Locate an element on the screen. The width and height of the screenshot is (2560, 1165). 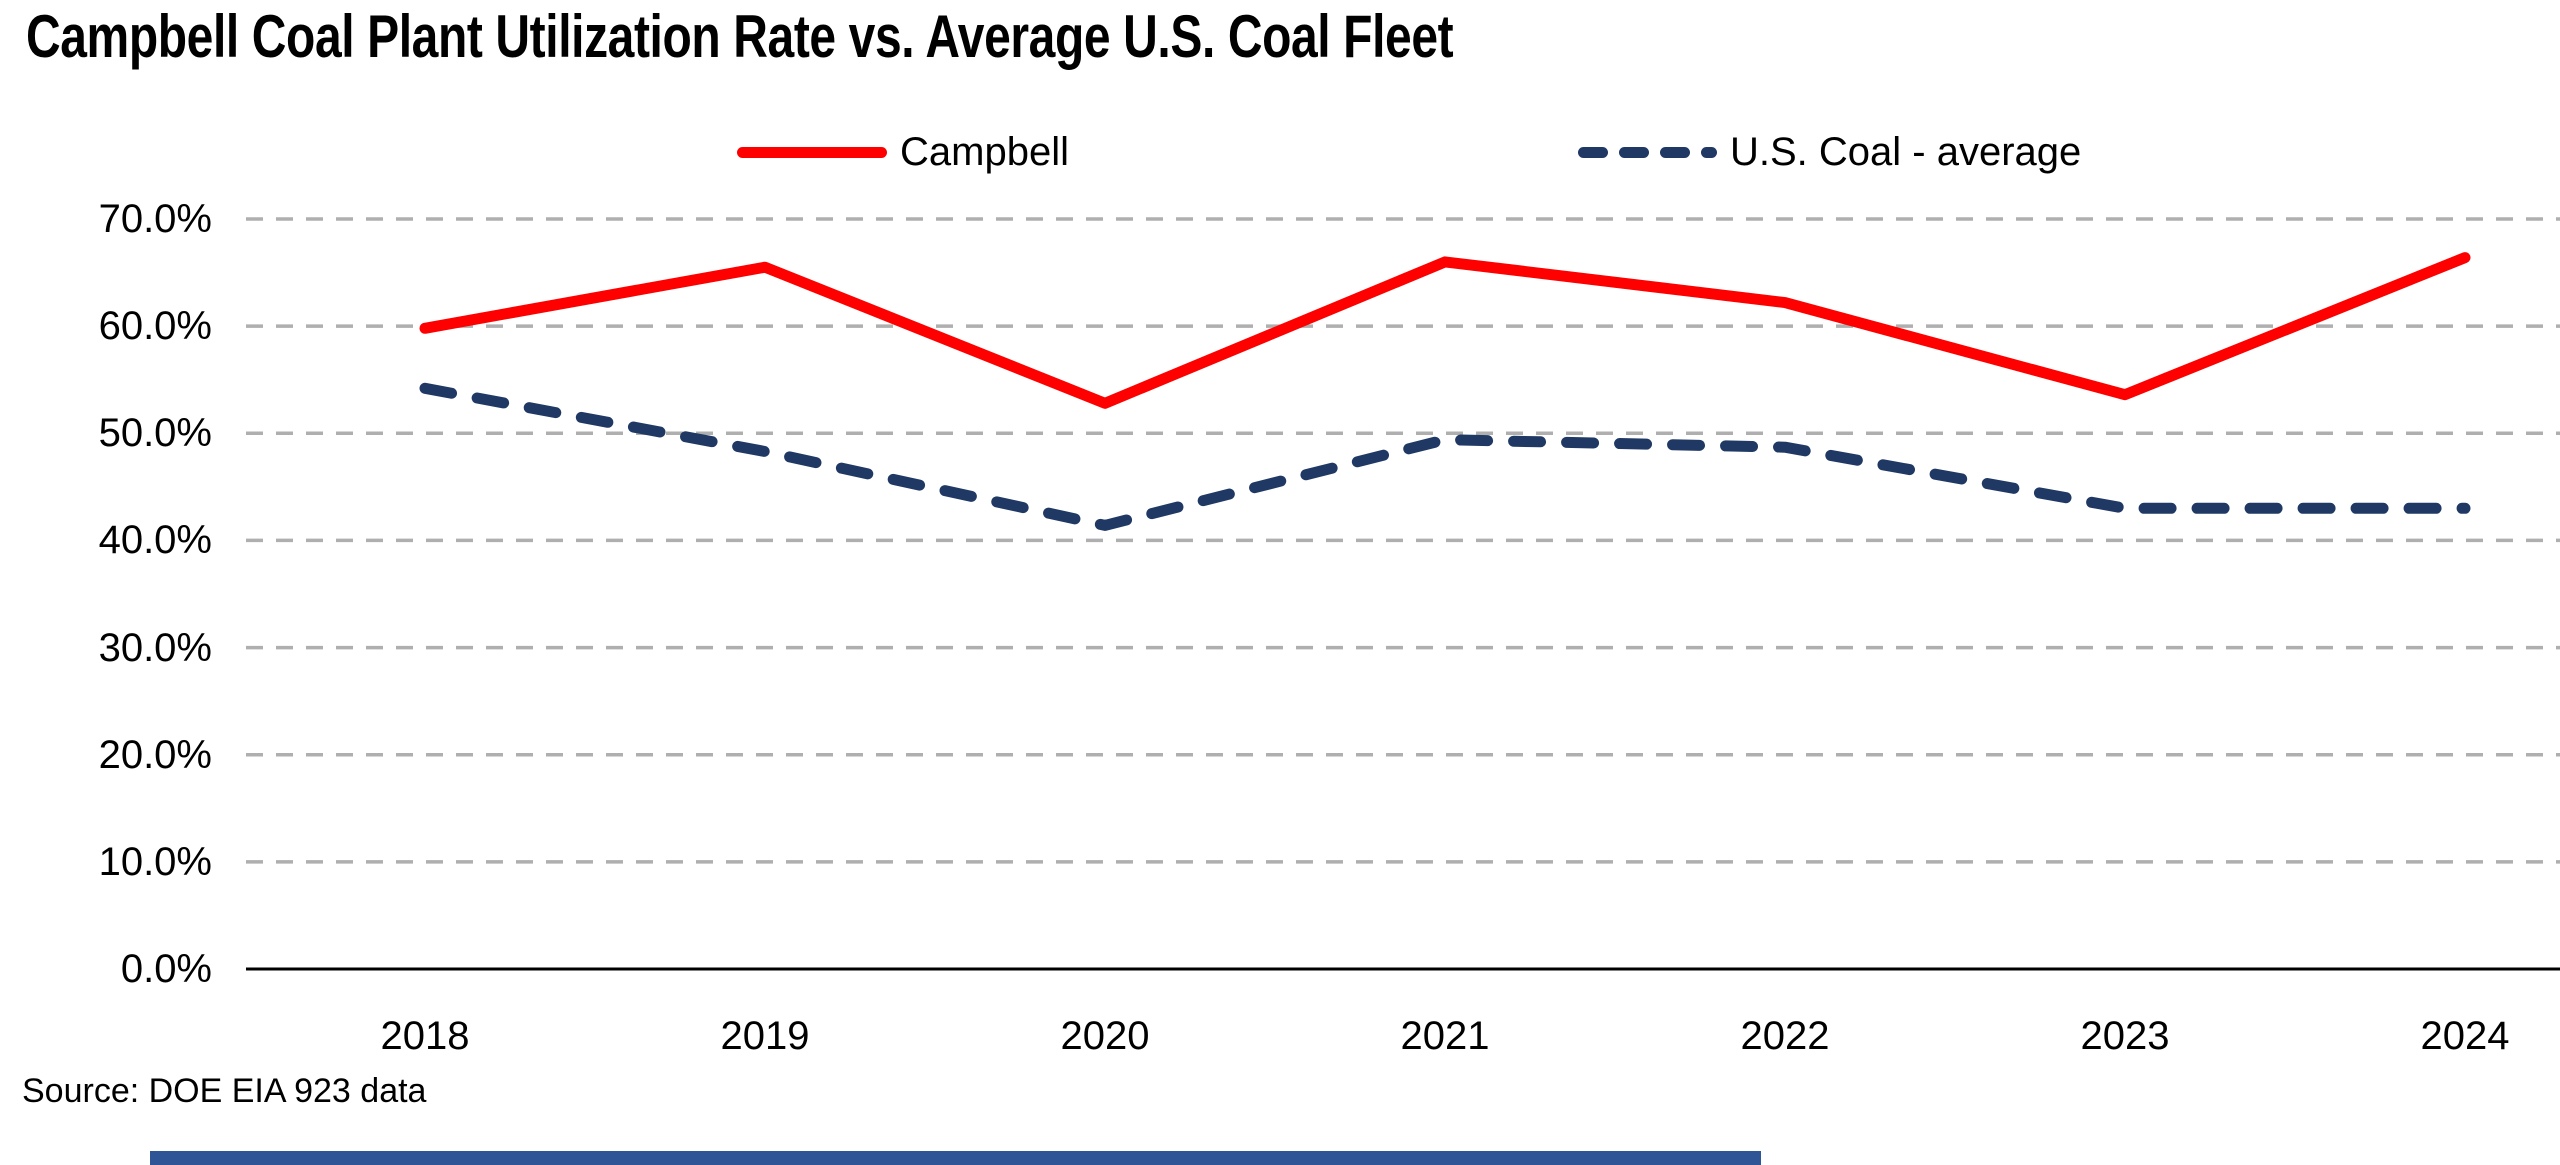
legend-label-us-coal-average: U.S. Coal - average is located at coordinates (1906, 151).